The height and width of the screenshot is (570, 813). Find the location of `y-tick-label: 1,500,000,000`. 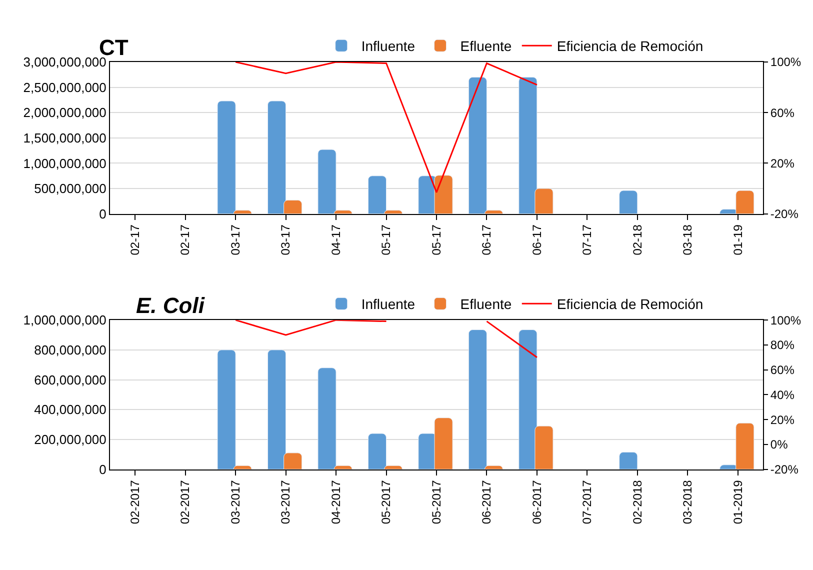

y-tick-label: 1,500,000,000 is located at coordinates (64, 138).